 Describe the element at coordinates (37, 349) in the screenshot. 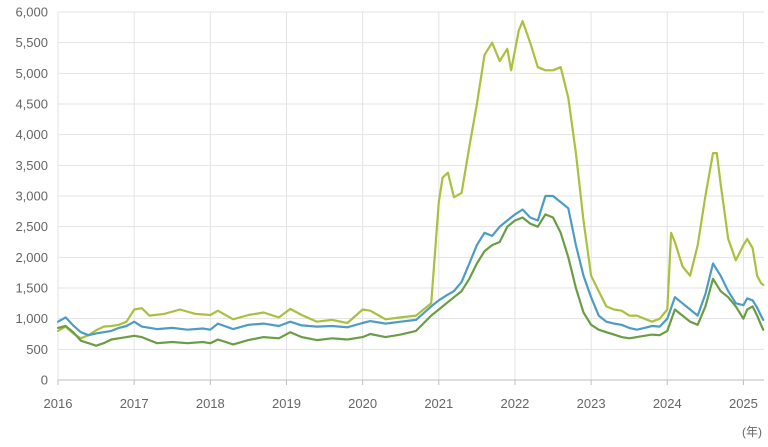

I see `y-tick-label: 500` at that location.